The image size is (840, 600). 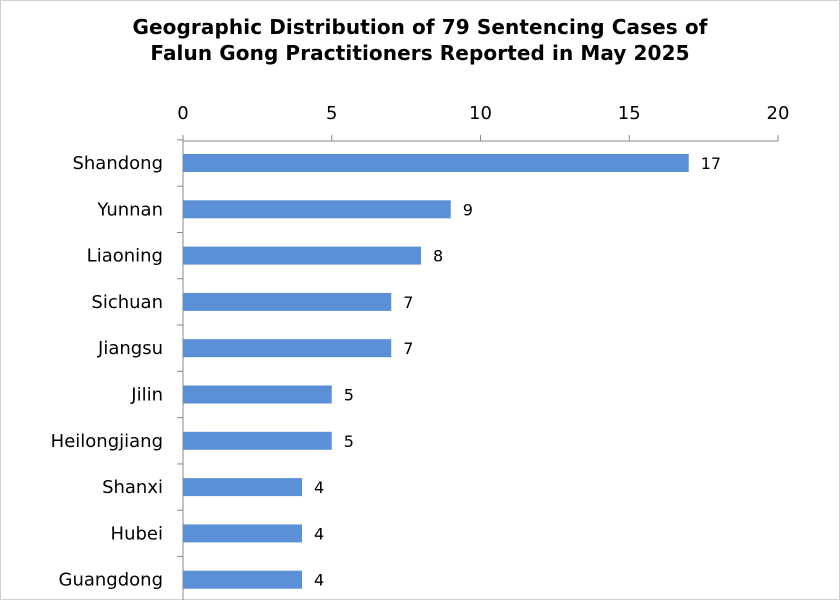 What do you see at coordinates (107, 441) in the screenshot?
I see `category-label: Heilongjiang` at bounding box center [107, 441].